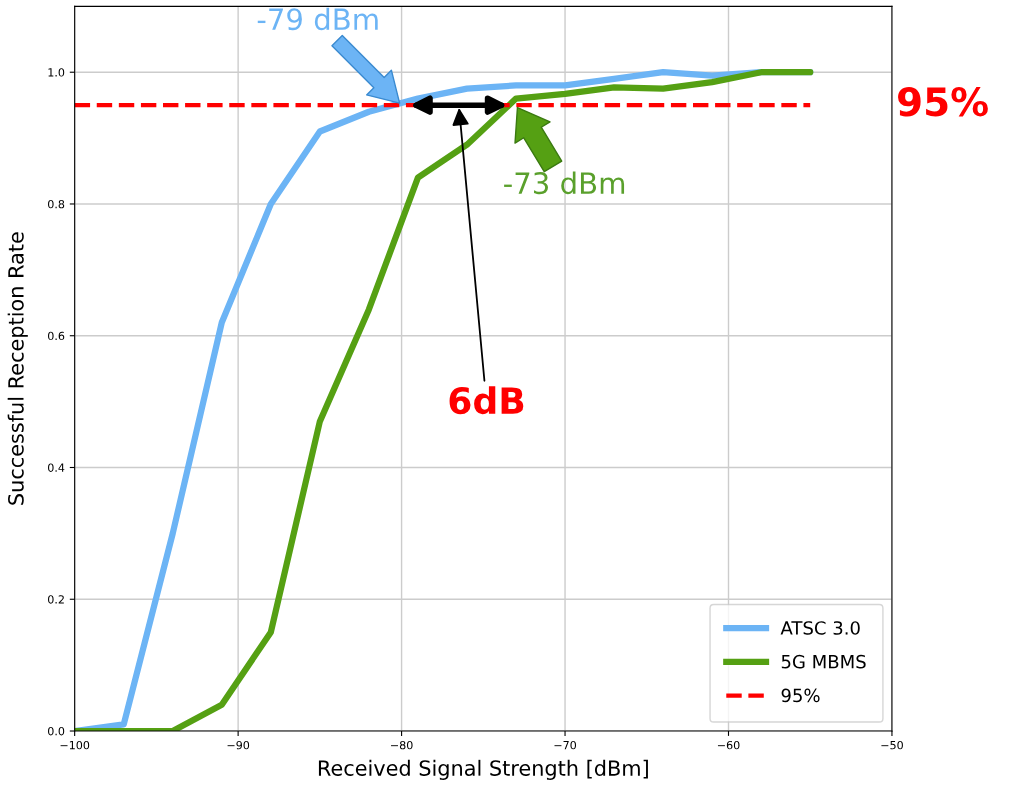 This screenshot has width=1009, height=792. I want to click on x-tick-label: −90, so click(238, 745).